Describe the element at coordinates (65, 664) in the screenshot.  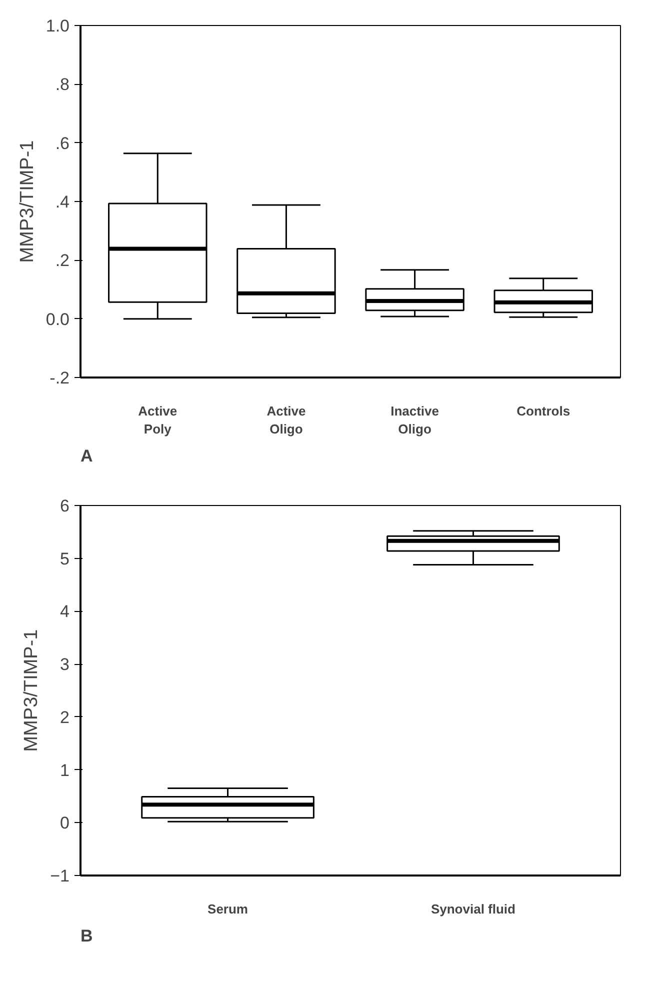
I see `y-tick-label: 3` at that location.